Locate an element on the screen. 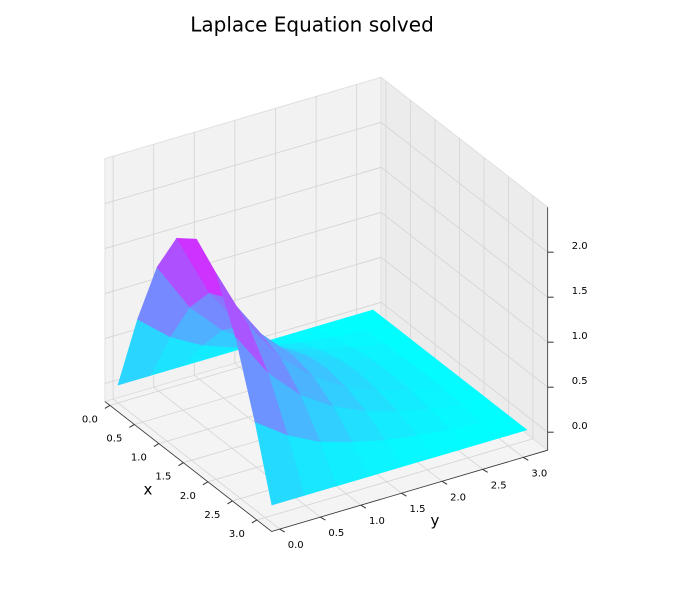 The image size is (692, 601). z-tick-label: 0.5 is located at coordinates (580, 381).